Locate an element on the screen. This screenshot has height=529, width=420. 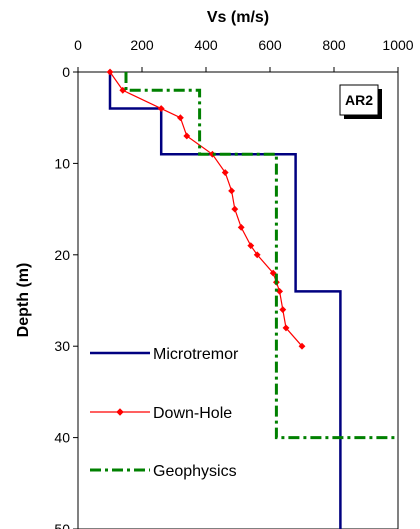
legend-label: Down-Hole is located at coordinates (192, 413).